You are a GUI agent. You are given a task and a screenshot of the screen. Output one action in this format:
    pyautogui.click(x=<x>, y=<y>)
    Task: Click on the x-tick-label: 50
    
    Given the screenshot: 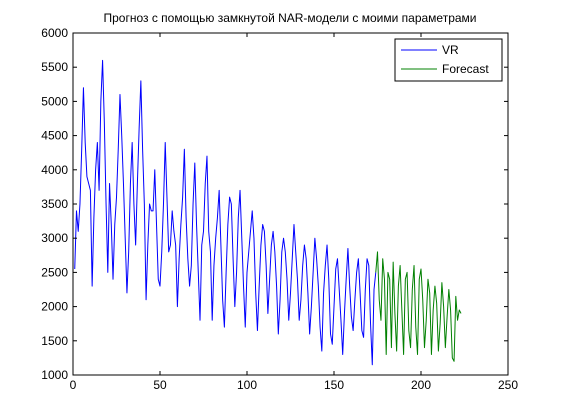 What is the action you would take?
    pyautogui.click(x=160, y=385)
    